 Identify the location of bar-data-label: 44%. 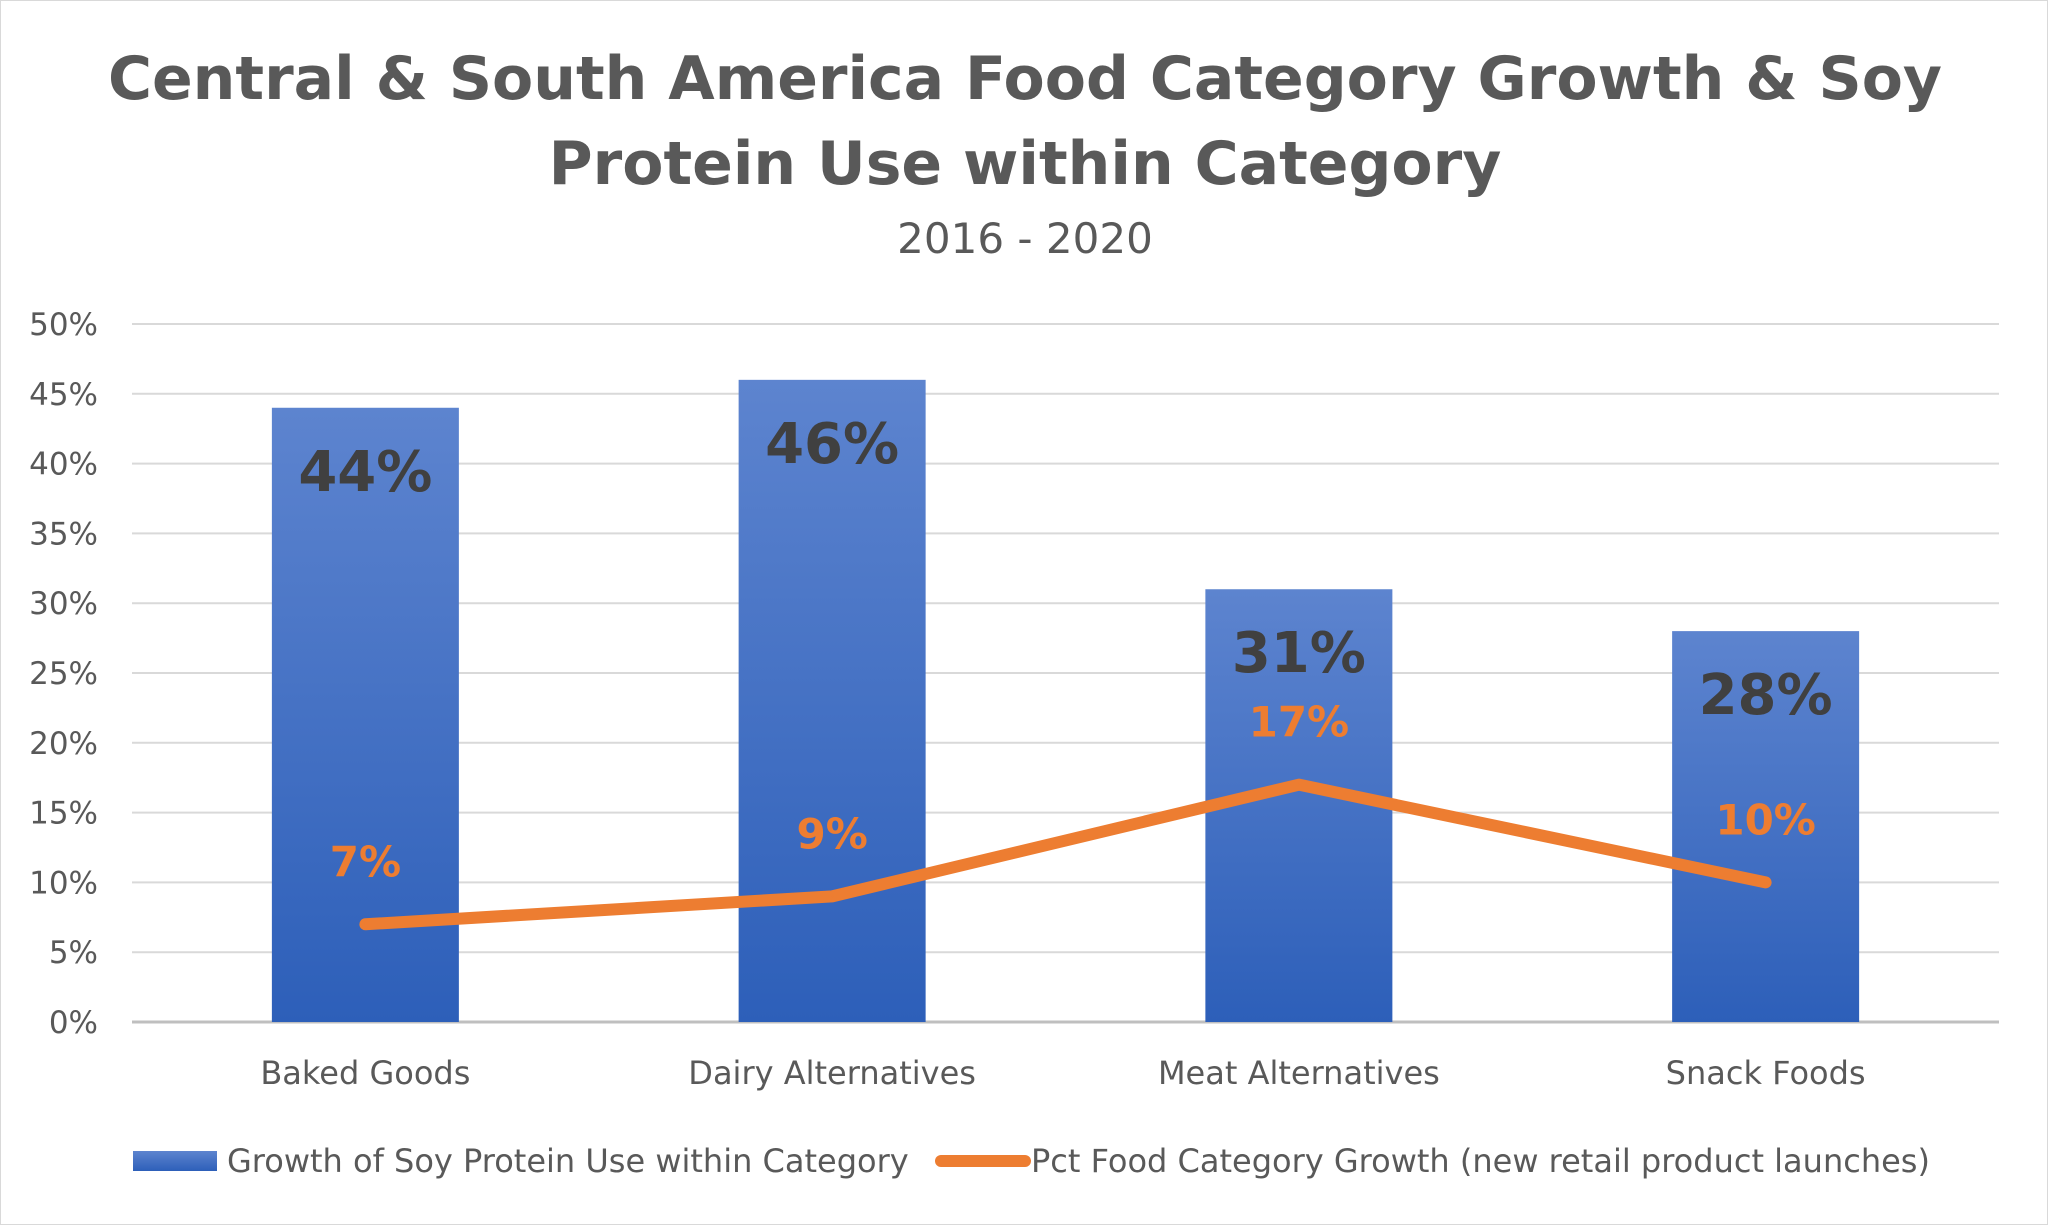
(365, 472).